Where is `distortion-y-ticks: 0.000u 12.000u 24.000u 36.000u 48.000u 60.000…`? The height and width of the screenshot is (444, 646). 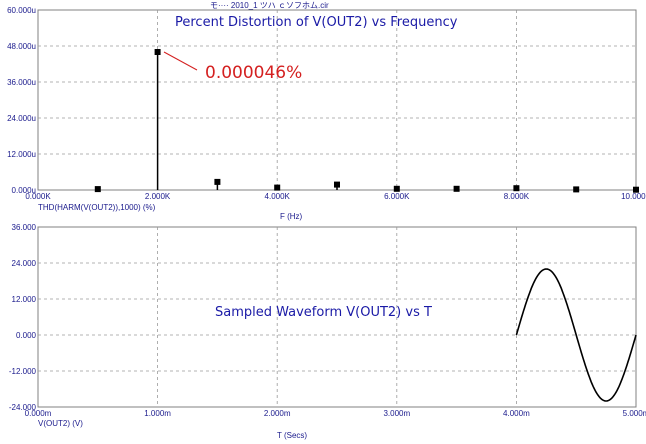
distortion-y-ticks: 0.000u 12.000u 24.000u 36.000u 48.000u 60.000… is located at coordinates (21, 100).